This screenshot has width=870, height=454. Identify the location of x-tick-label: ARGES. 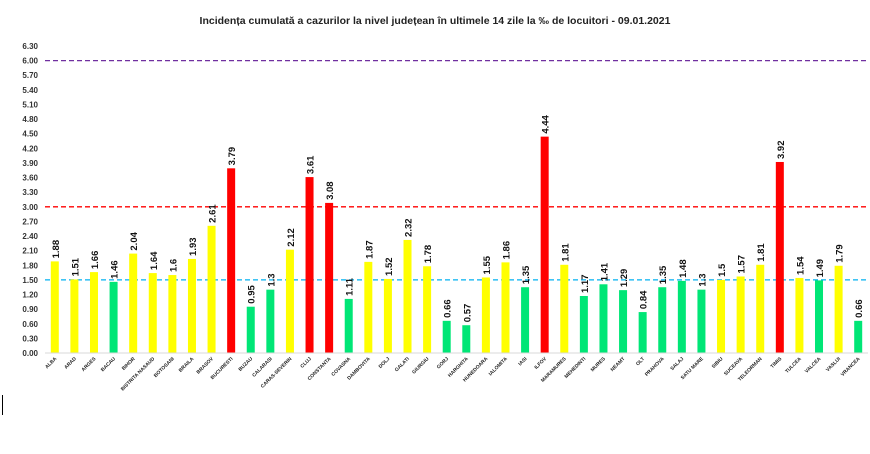
(89, 364).